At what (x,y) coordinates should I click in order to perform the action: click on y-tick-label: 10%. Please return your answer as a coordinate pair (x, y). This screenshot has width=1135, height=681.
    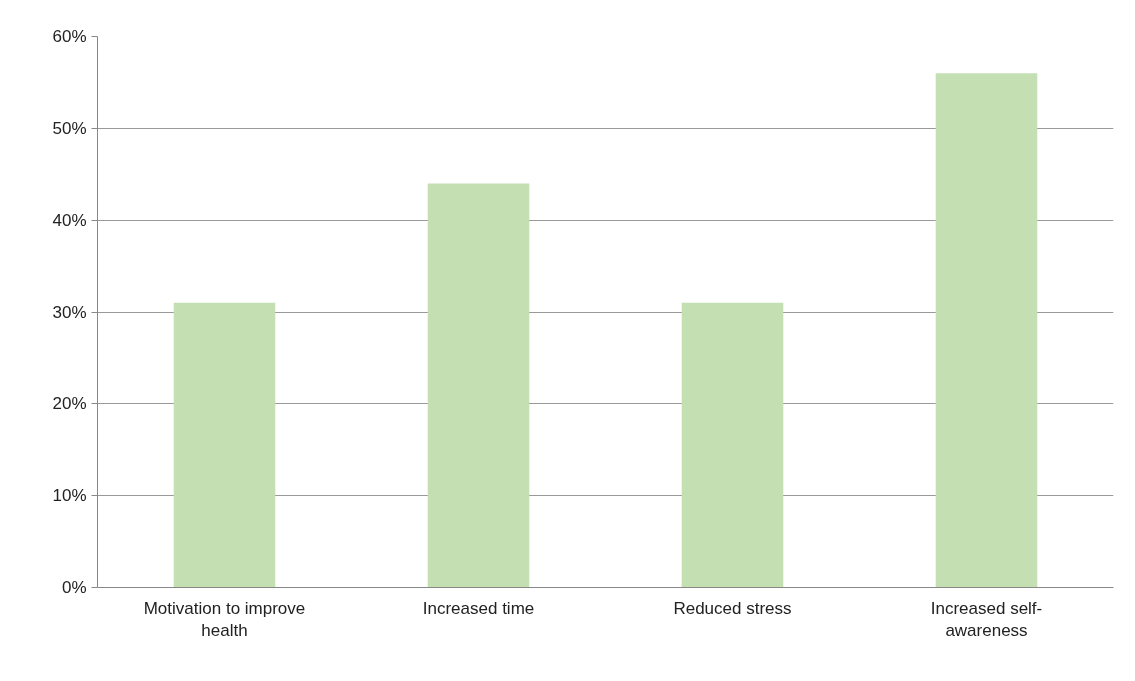
    Looking at the image, I should click on (69, 496).